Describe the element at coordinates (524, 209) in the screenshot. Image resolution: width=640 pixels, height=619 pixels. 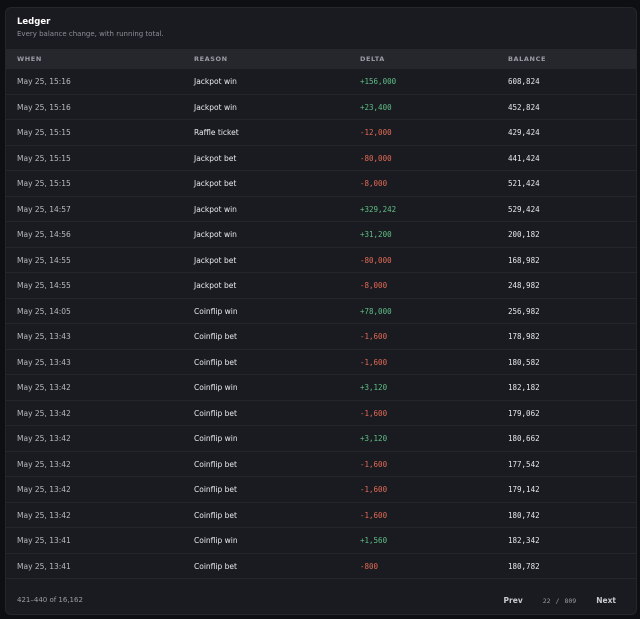
I see `cell-balance: 529,424` at that location.